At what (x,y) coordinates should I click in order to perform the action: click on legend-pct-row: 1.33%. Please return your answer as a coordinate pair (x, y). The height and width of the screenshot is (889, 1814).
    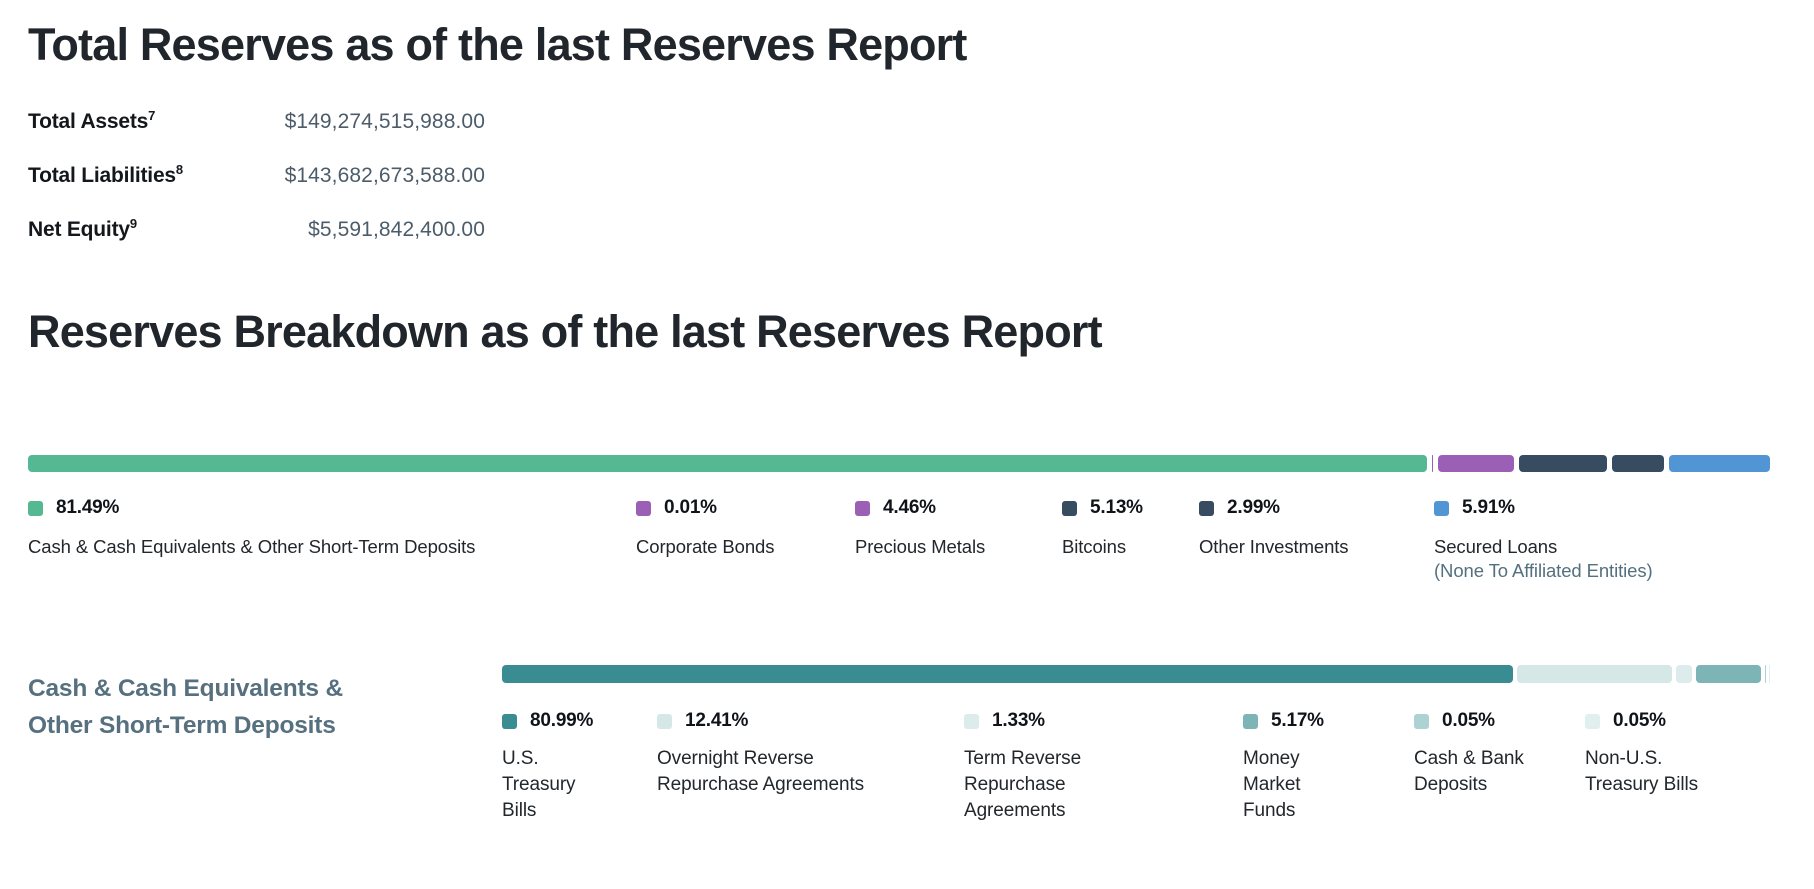
    Looking at the image, I should click on (1103, 721).